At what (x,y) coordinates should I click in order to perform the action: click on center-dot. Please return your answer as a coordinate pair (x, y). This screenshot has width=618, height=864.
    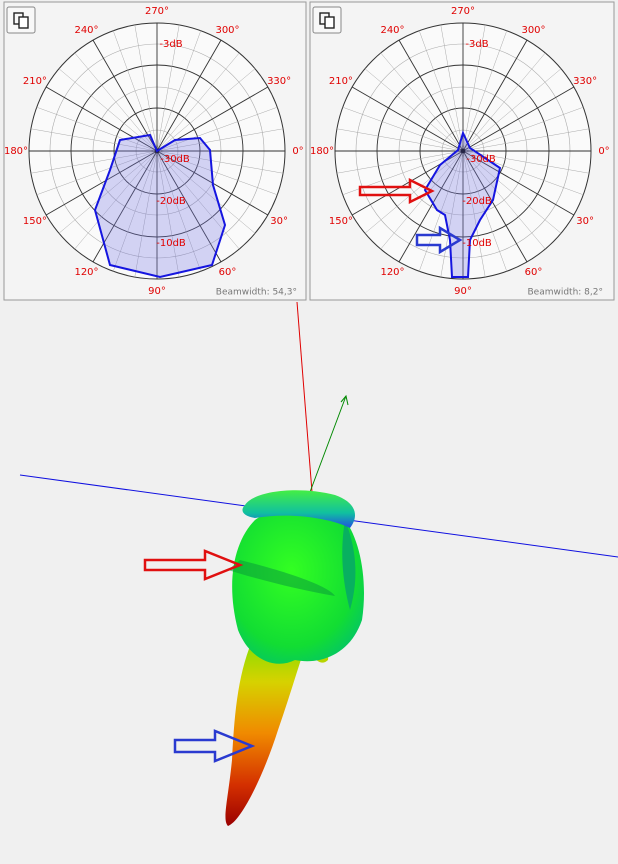
    Looking at the image, I should click on (463, 151).